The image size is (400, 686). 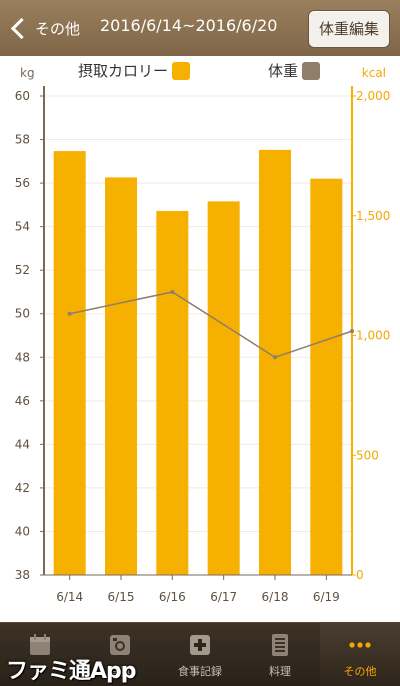 I want to click on more-icon, so click(x=360, y=645).